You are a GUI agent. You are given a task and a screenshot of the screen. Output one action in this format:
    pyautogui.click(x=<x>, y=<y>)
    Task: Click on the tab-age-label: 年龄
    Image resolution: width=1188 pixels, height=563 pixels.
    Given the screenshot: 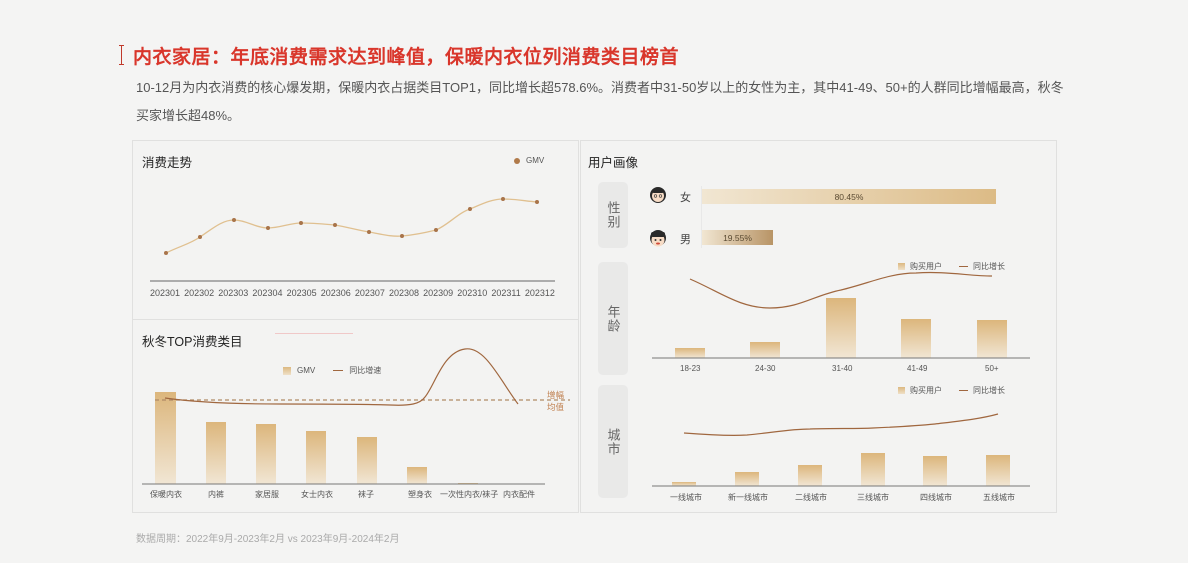 What is the action you would take?
    pyautogui.click(x=613, y=318)
    